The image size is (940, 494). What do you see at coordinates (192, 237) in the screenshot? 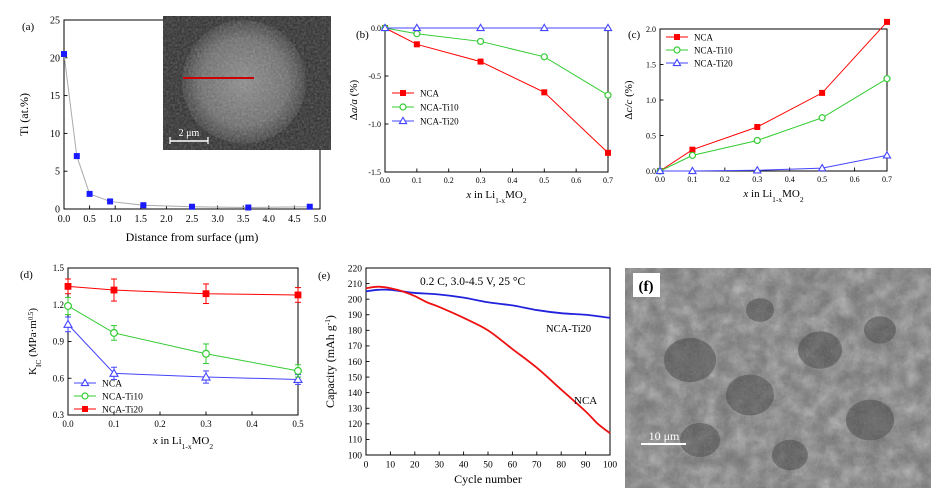
I see `x-axis-label: Distance from surface (μm)` at bounding box center [192, 237].